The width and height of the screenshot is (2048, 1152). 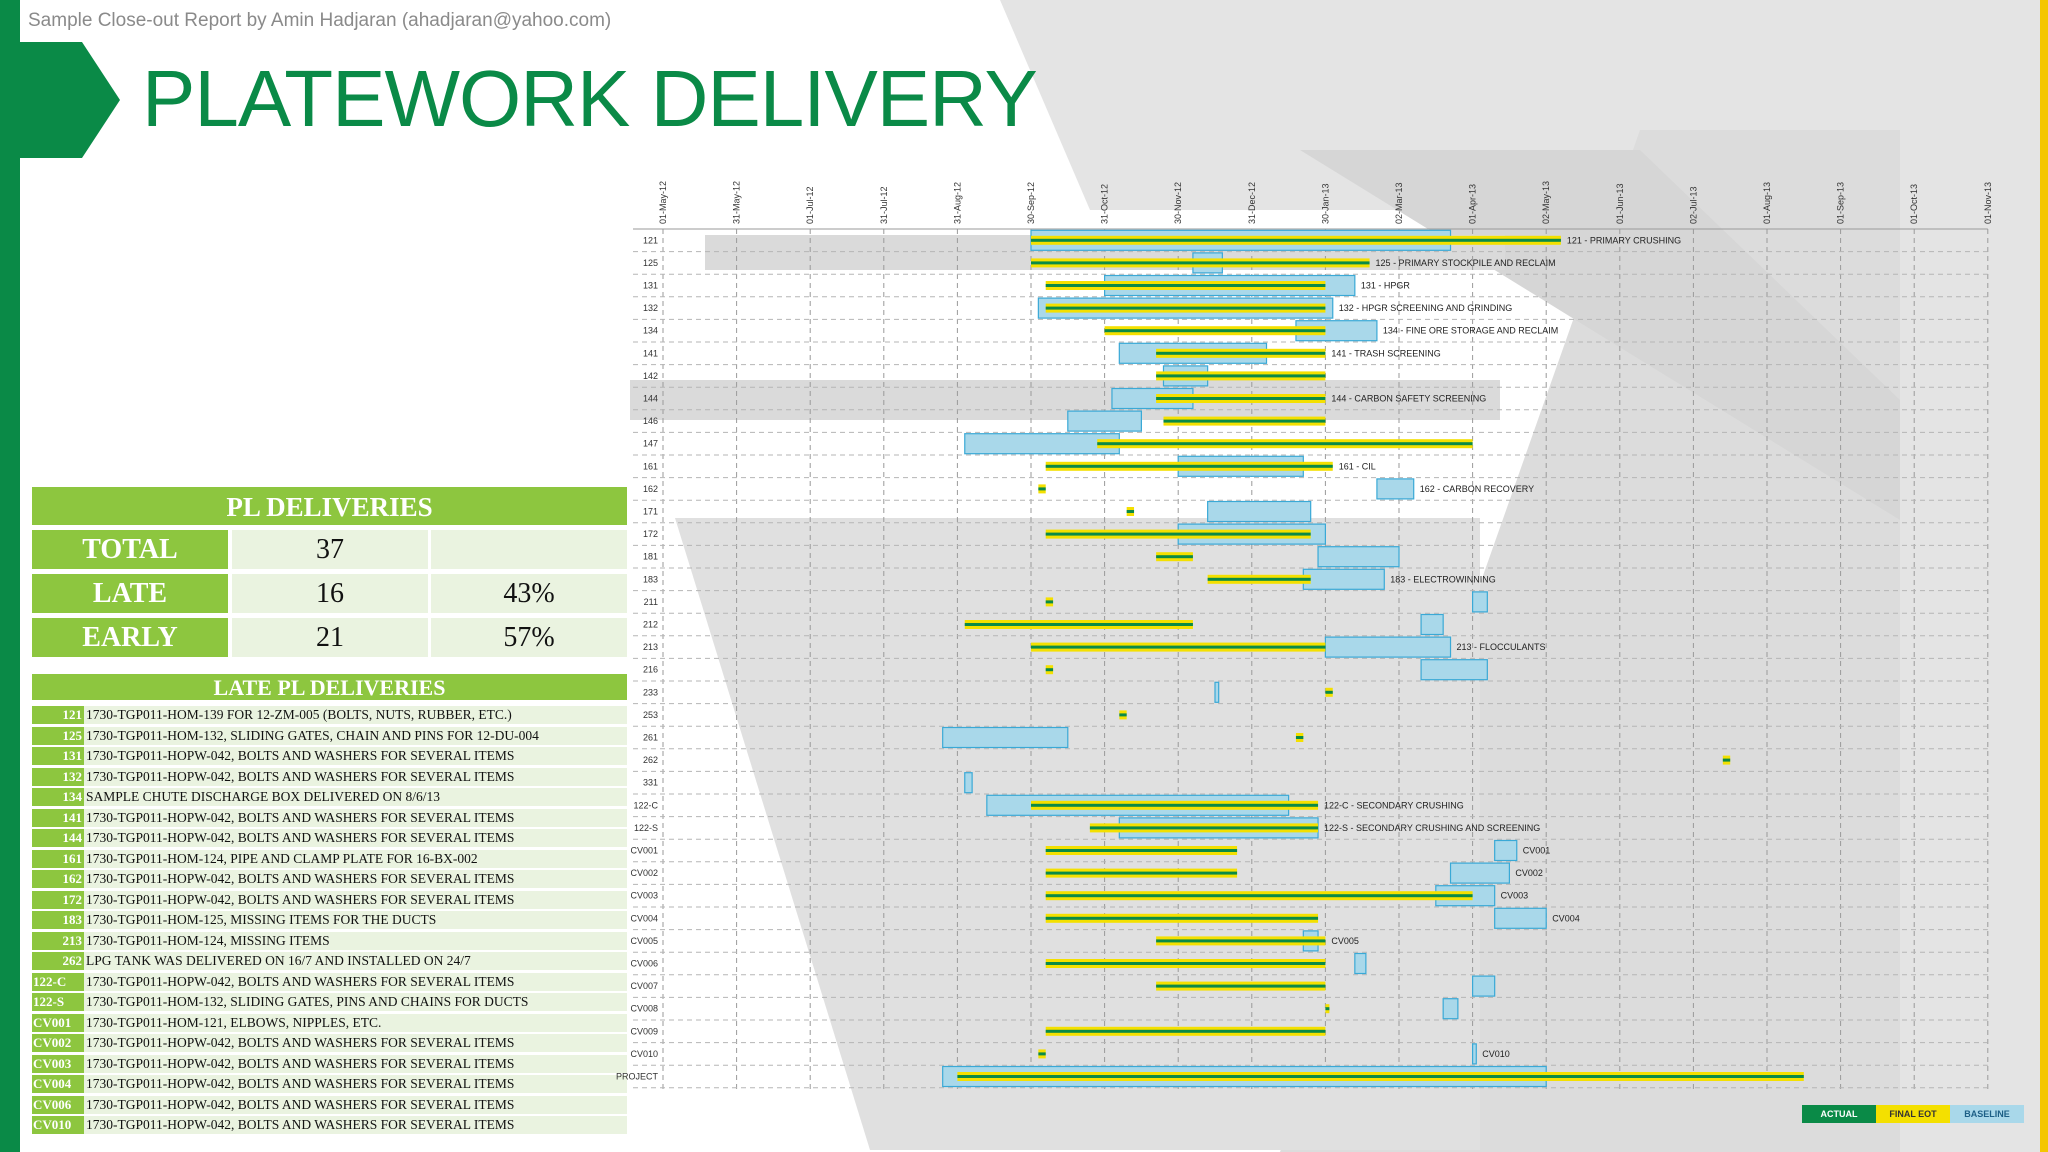 I want to click on time-tick-label: 01-May-12, so click(x=663, y=202).